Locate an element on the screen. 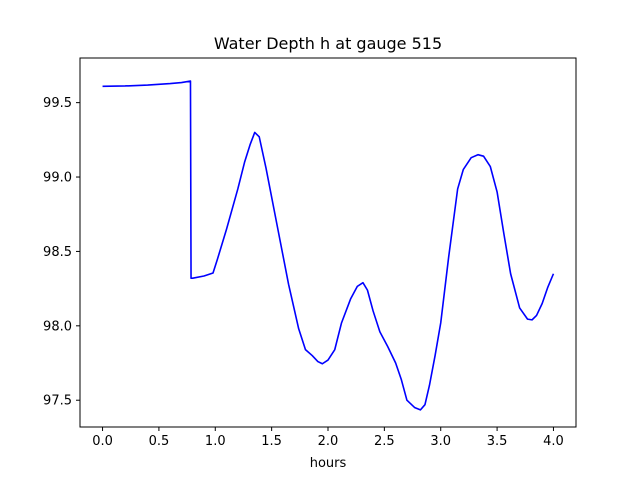 The width and height of the screenshot is (640, 480). x-tick-label: 2.5 is located at coordinates (384, 441).